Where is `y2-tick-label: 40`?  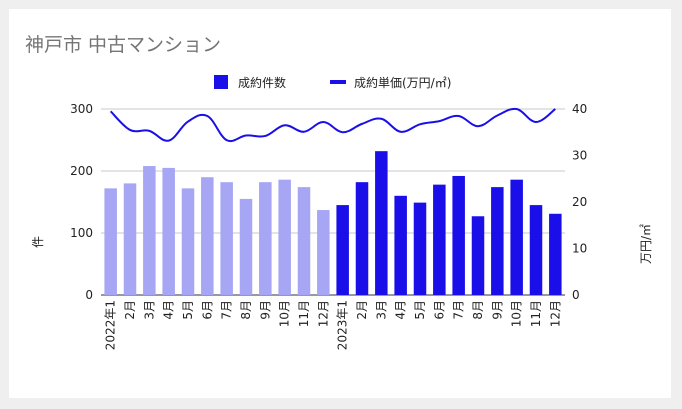
y2-tick-label: 40 is located at coordinates (579, 109).